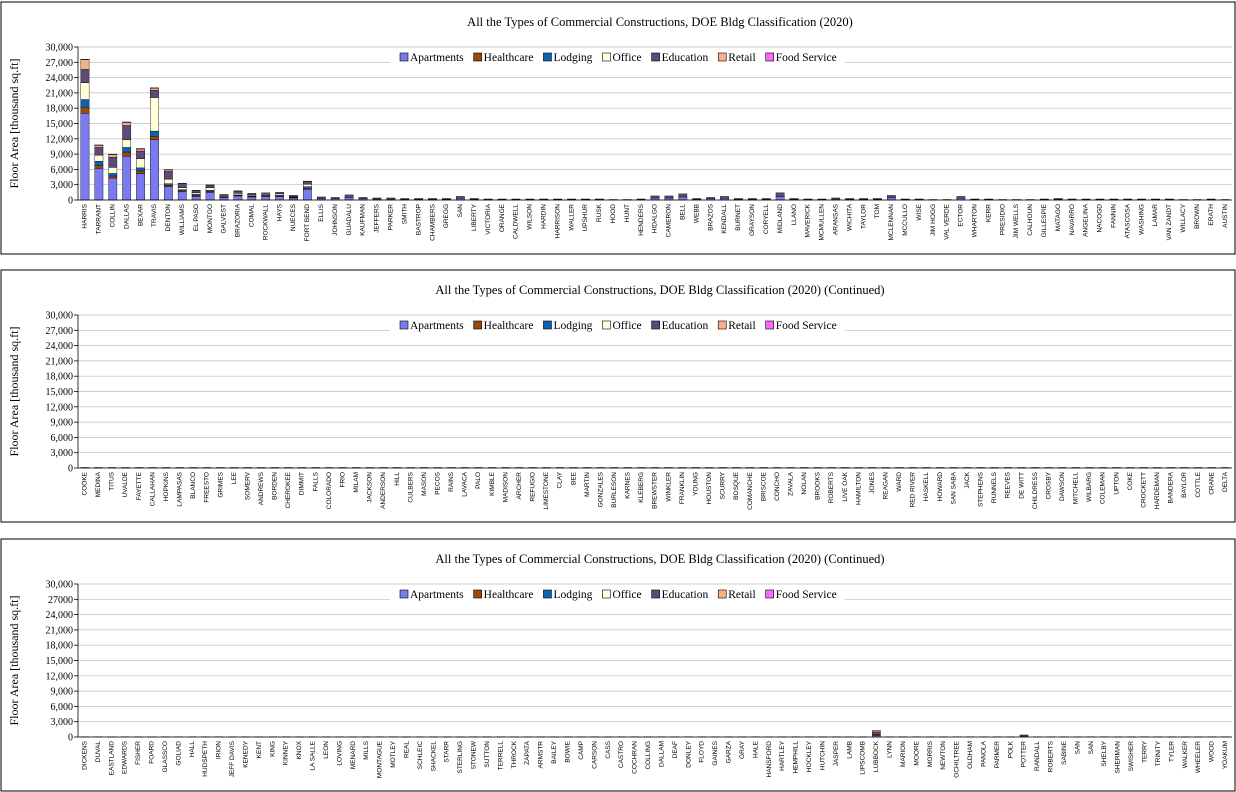 The image size is (1236, 792). I want to click on x-tick-label: REAL, so click(406, 749).